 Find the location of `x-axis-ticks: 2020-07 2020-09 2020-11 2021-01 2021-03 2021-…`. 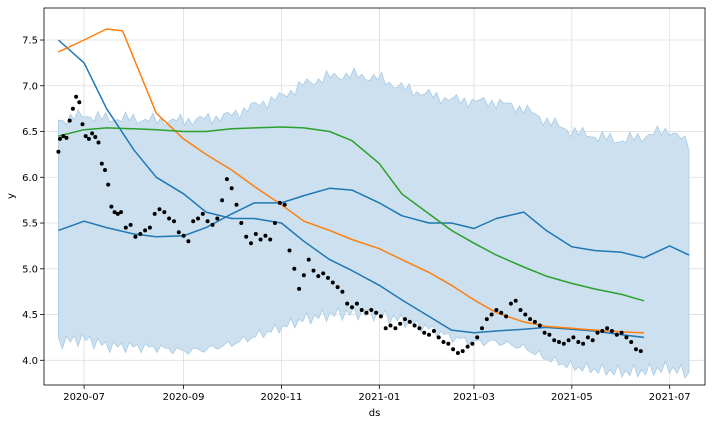

x-axis-ticks: 2020-07 2020-09 2020-11 2021-01 2021-03 2021-… is located at coordinates (377, 394).